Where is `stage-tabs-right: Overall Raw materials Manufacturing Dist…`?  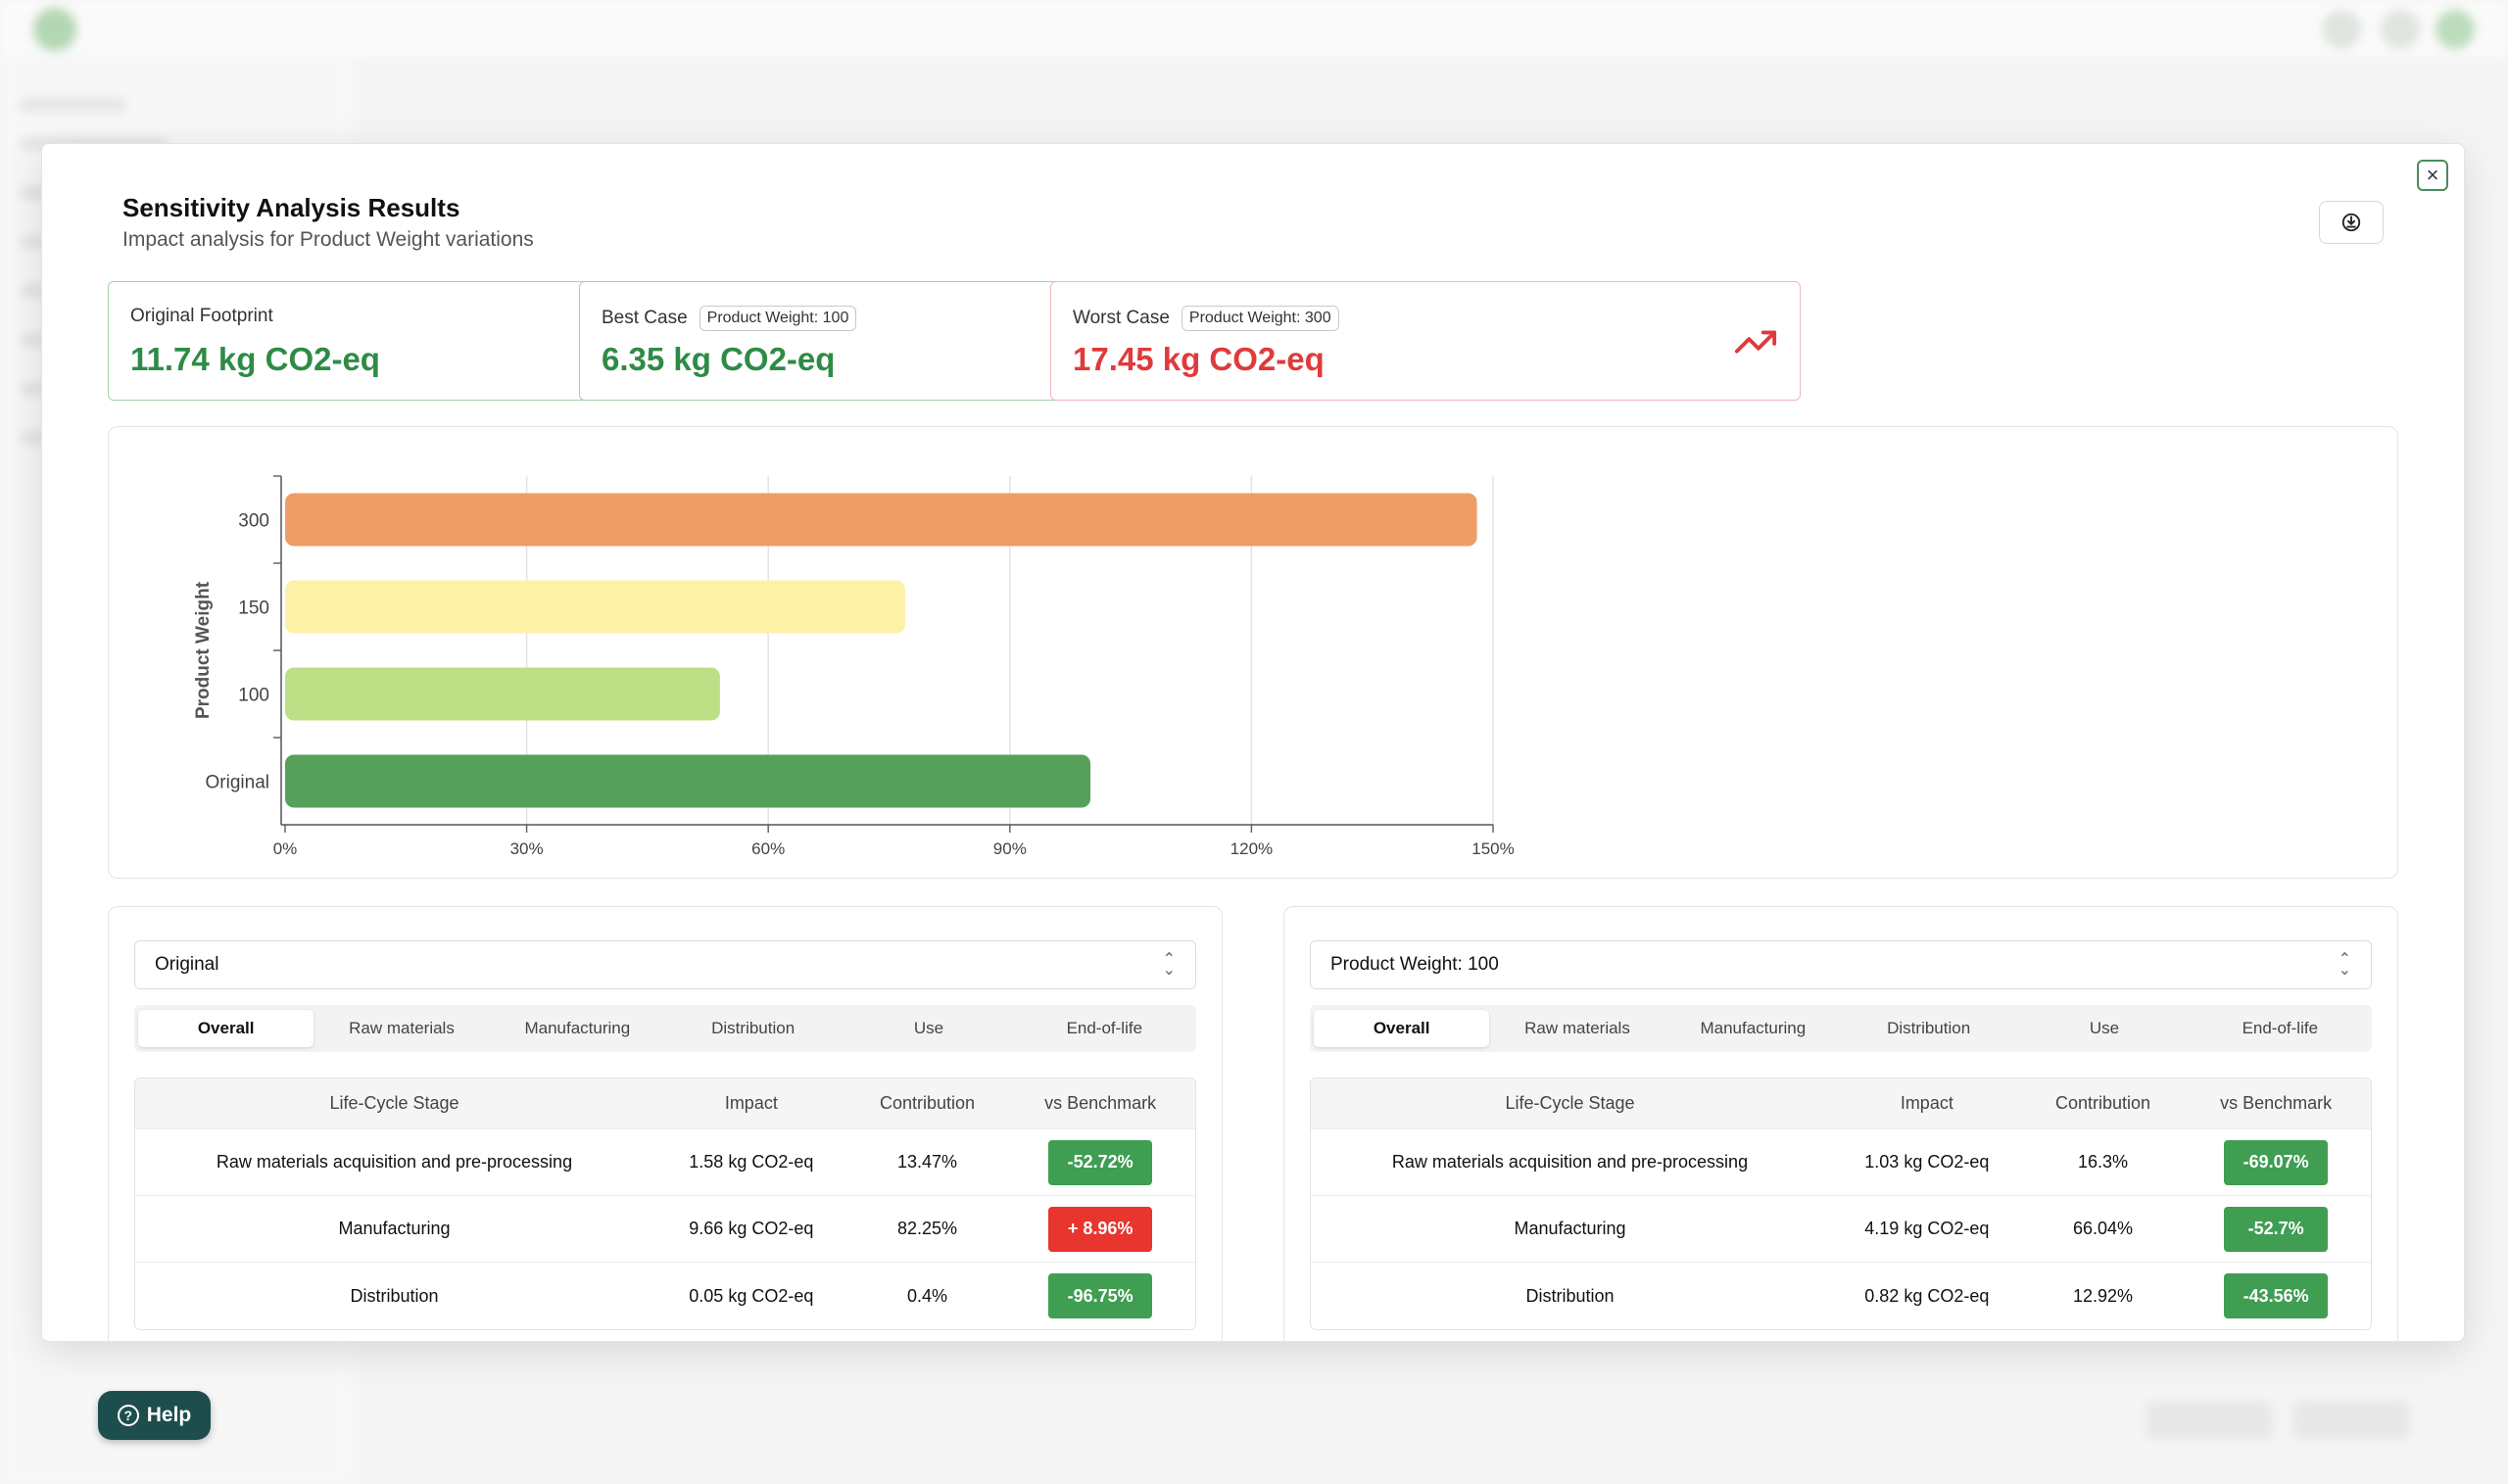 stage-tabs-right: Overall Raw materials Manufacturing Dist… is located at coordinates (1841, 1028).